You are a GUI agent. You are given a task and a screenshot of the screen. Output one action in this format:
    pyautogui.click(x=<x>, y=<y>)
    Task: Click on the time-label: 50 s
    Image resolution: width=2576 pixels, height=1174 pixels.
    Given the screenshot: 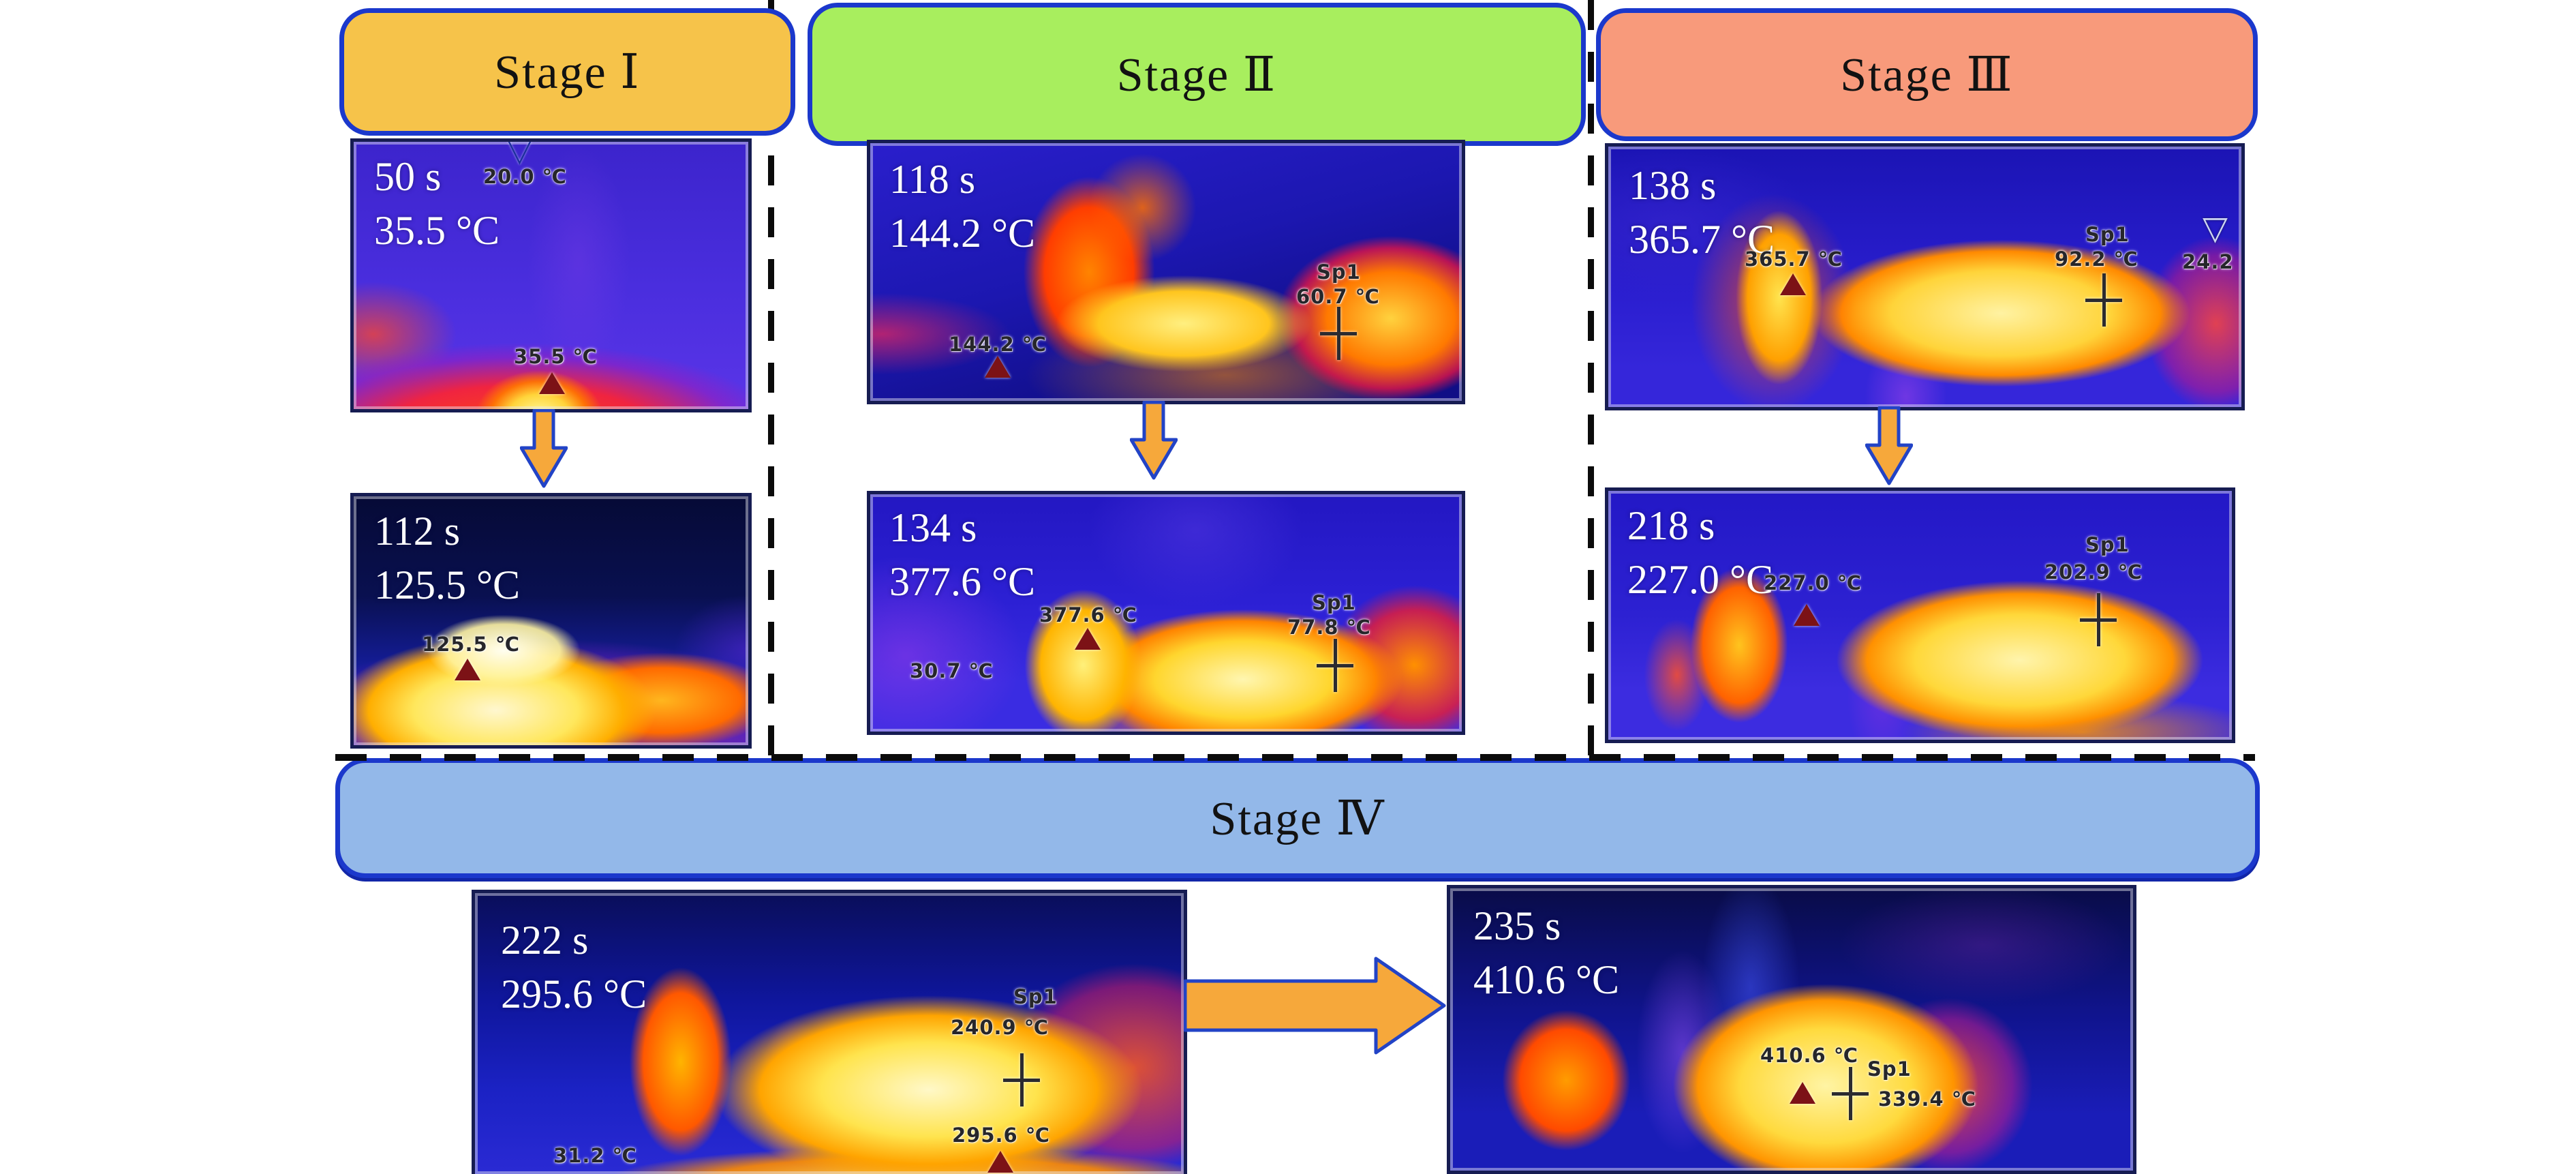 What is the action you would take?
    pyautogui.click(x=408, y=176)
    